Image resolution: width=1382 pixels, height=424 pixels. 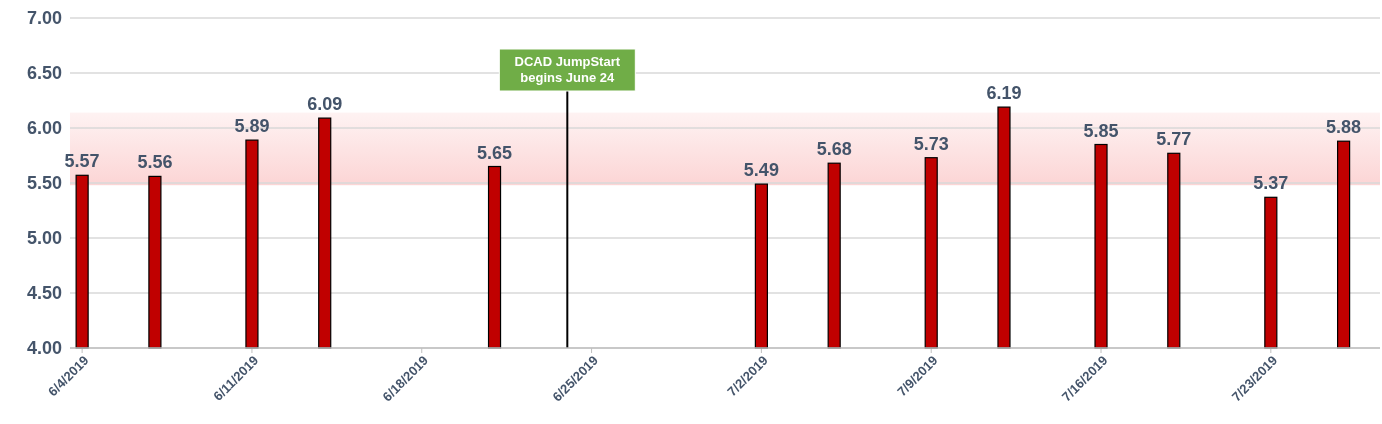 I want to click on data-label: 5.57, so click(x=82, y=161).